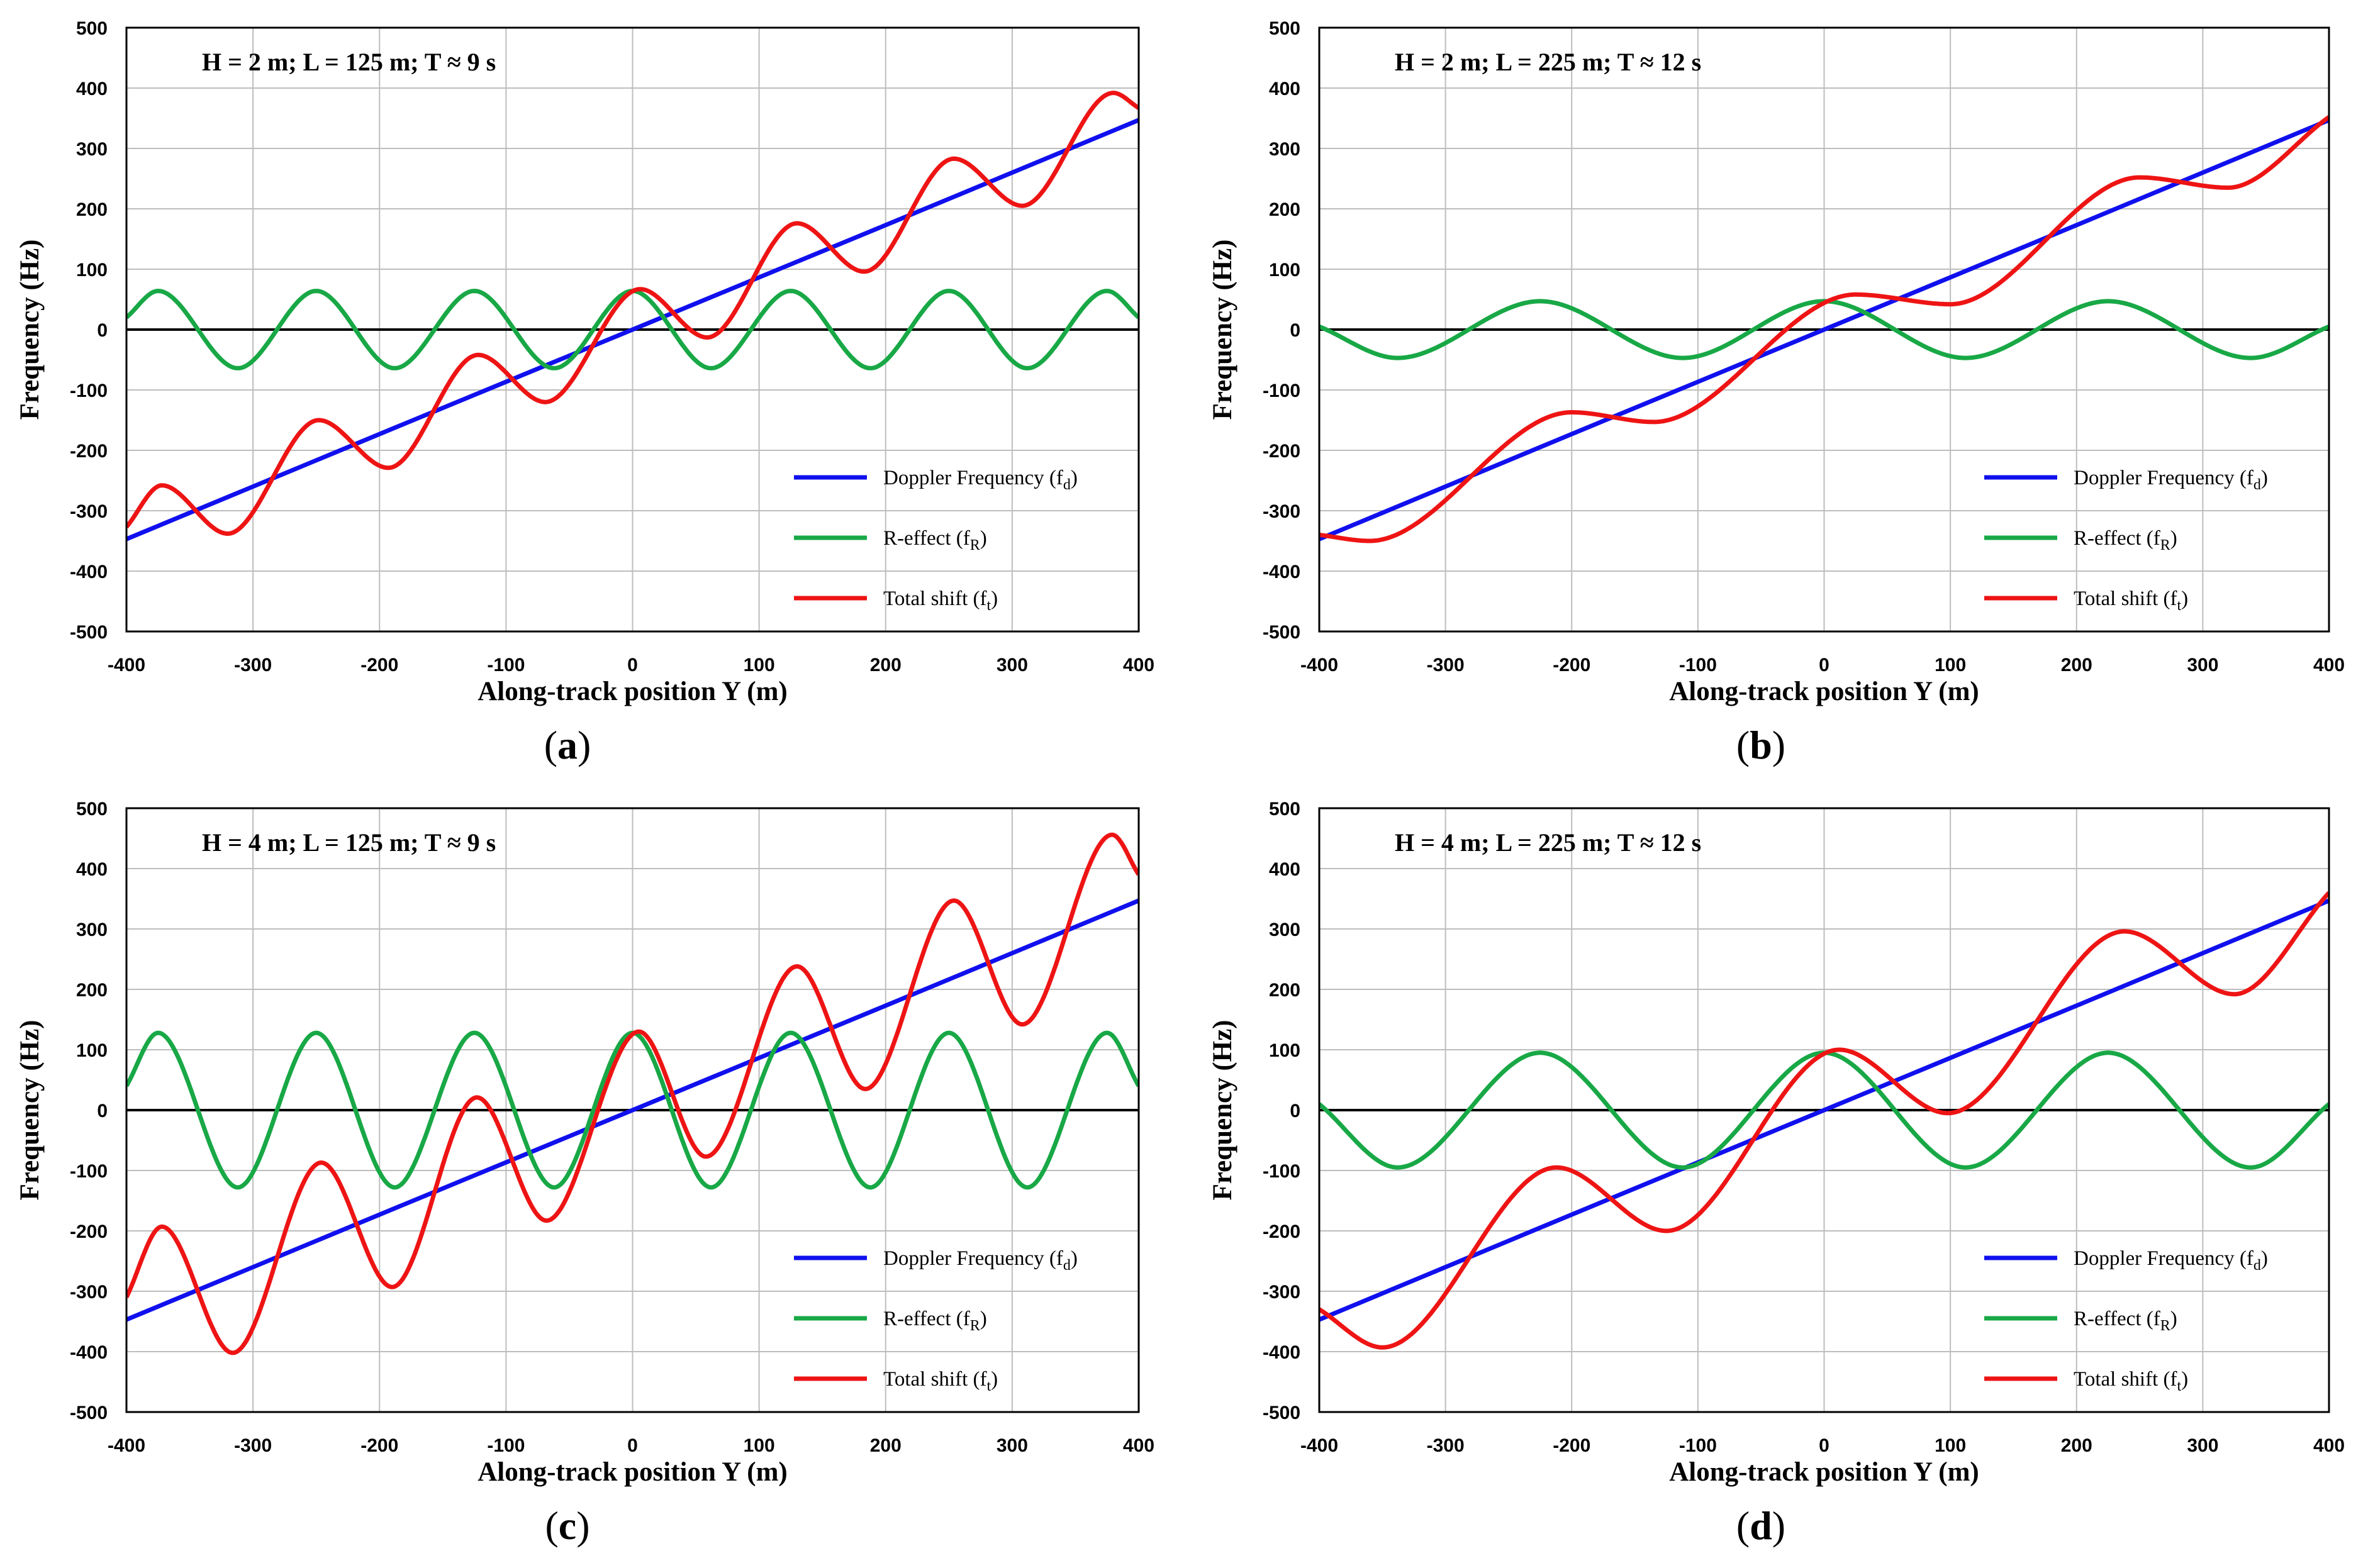 This screenshot has height=1568, width=2368. Describe the element at coordinates (567, 1525) in the screenshot. I see `panel-caption: (c)` at that location.